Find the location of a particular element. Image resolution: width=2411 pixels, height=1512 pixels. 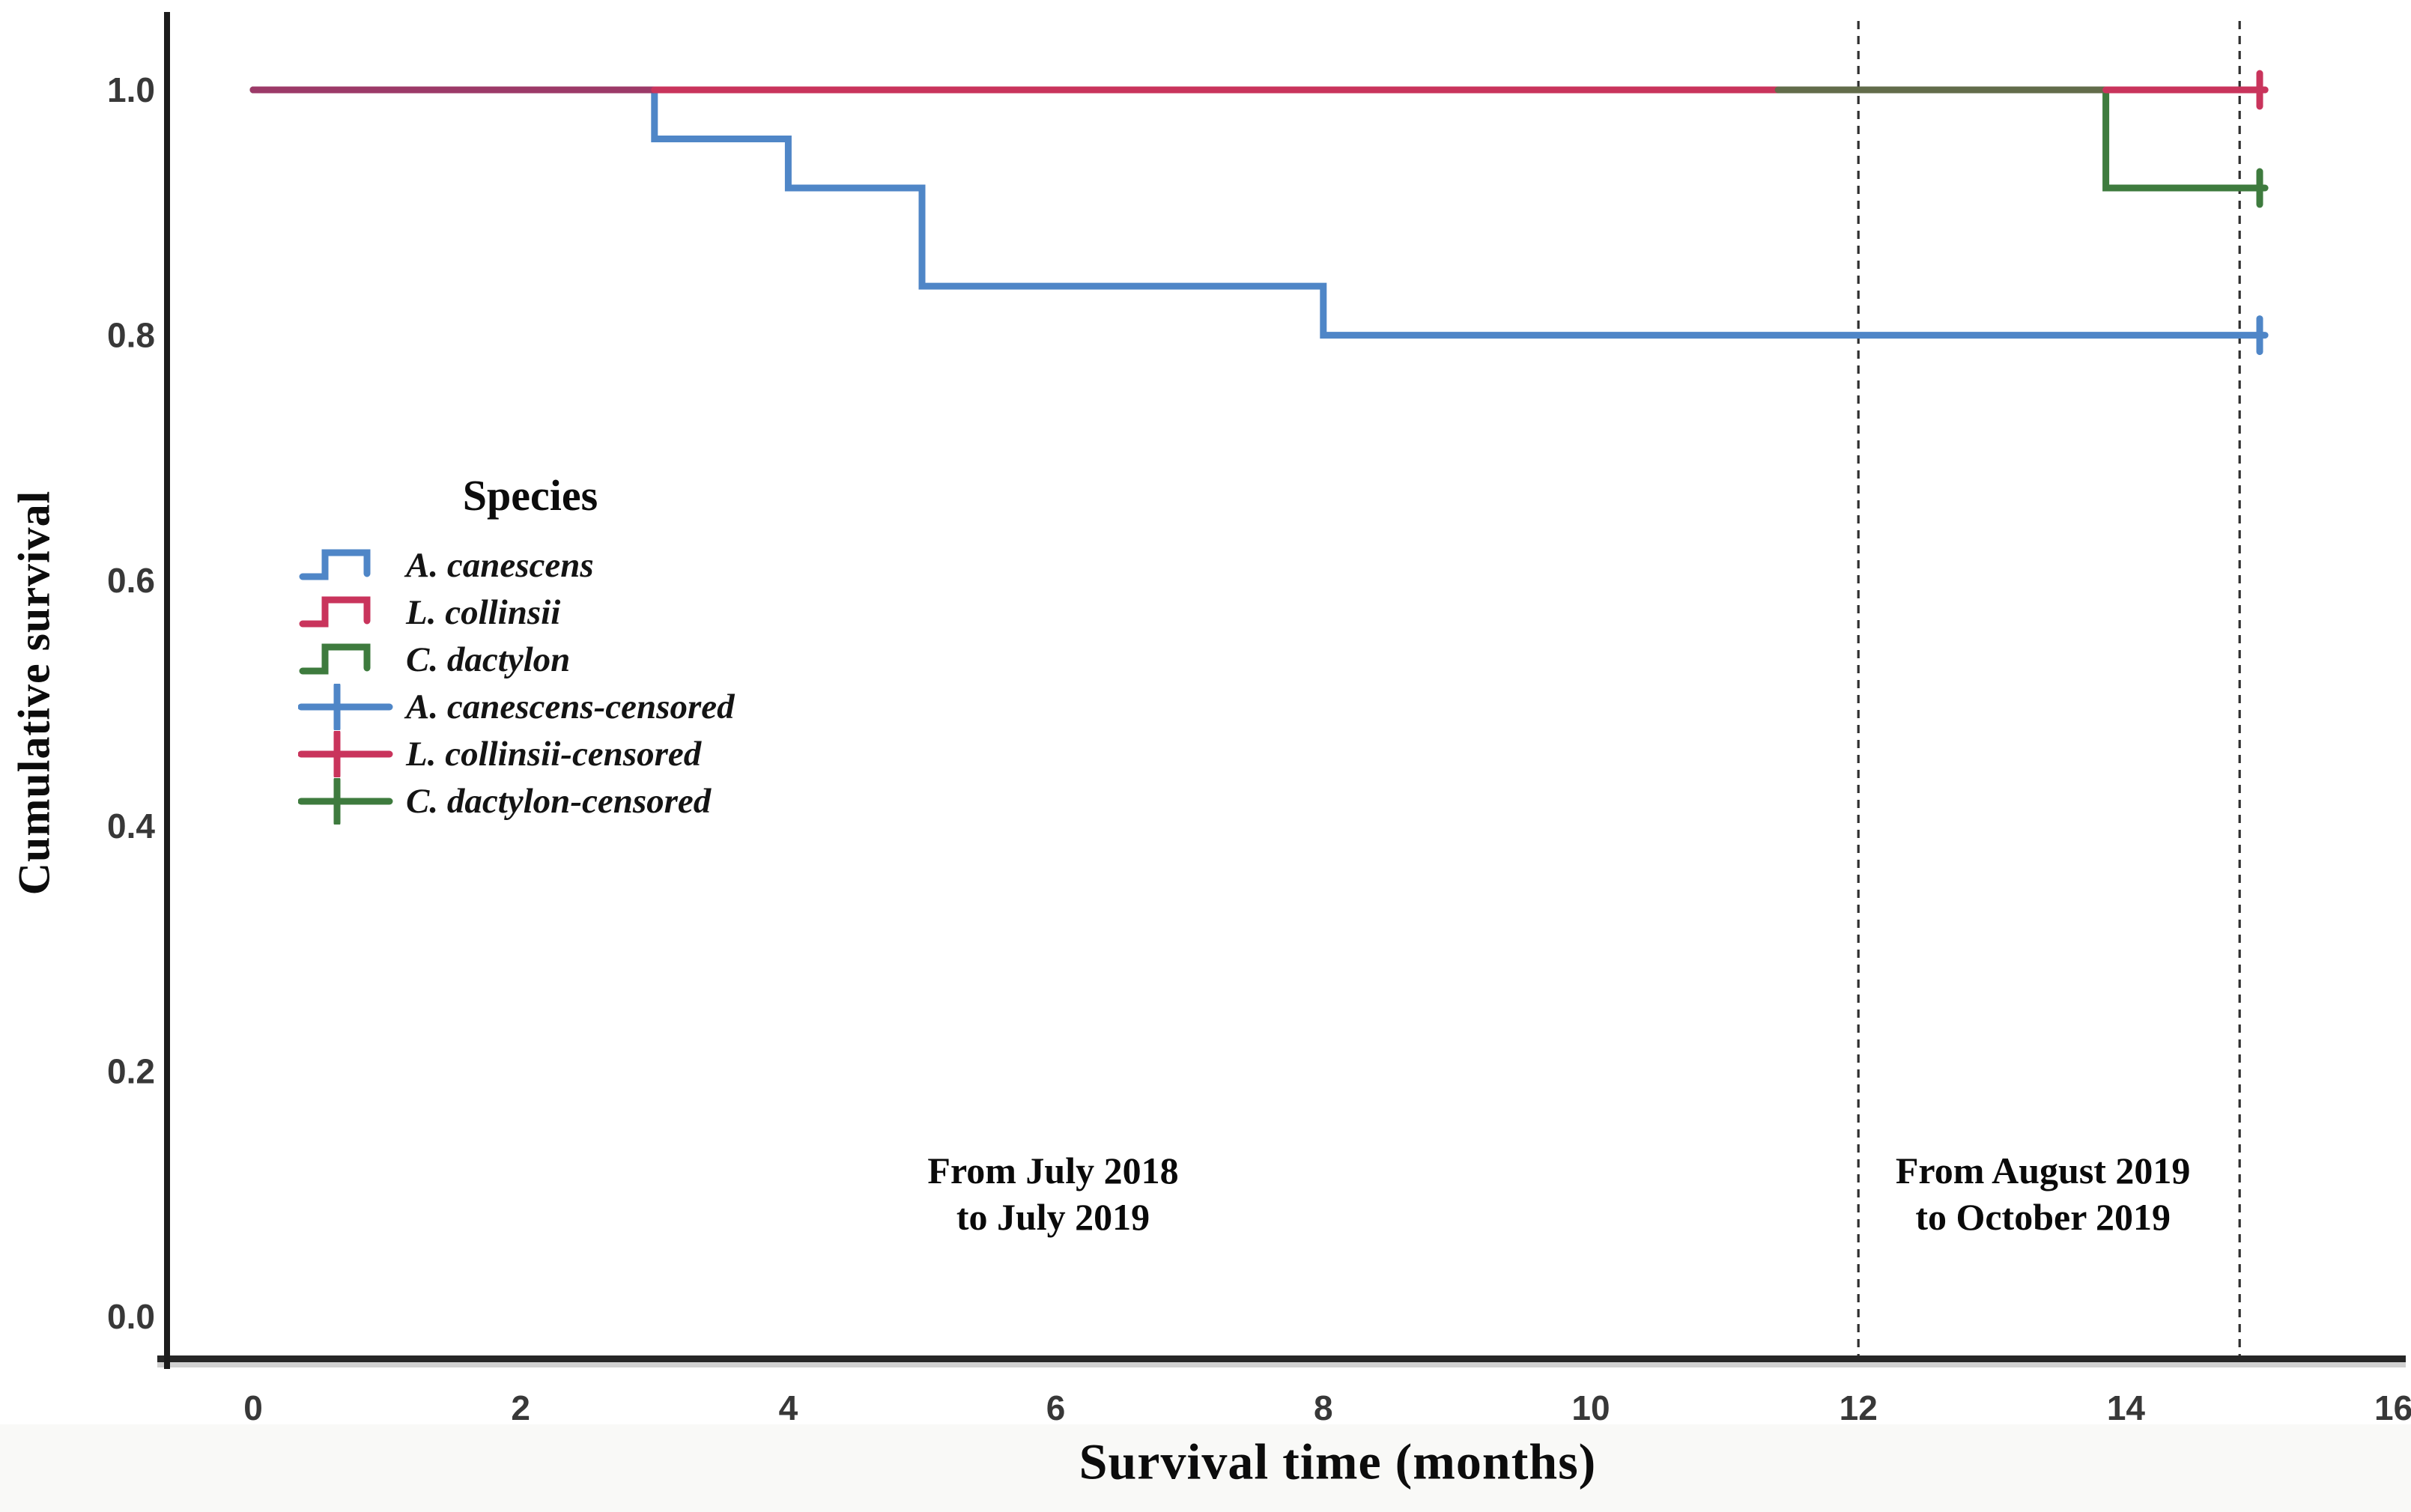

x-tick-label: 6 is located at coordinates (1056, 1407).